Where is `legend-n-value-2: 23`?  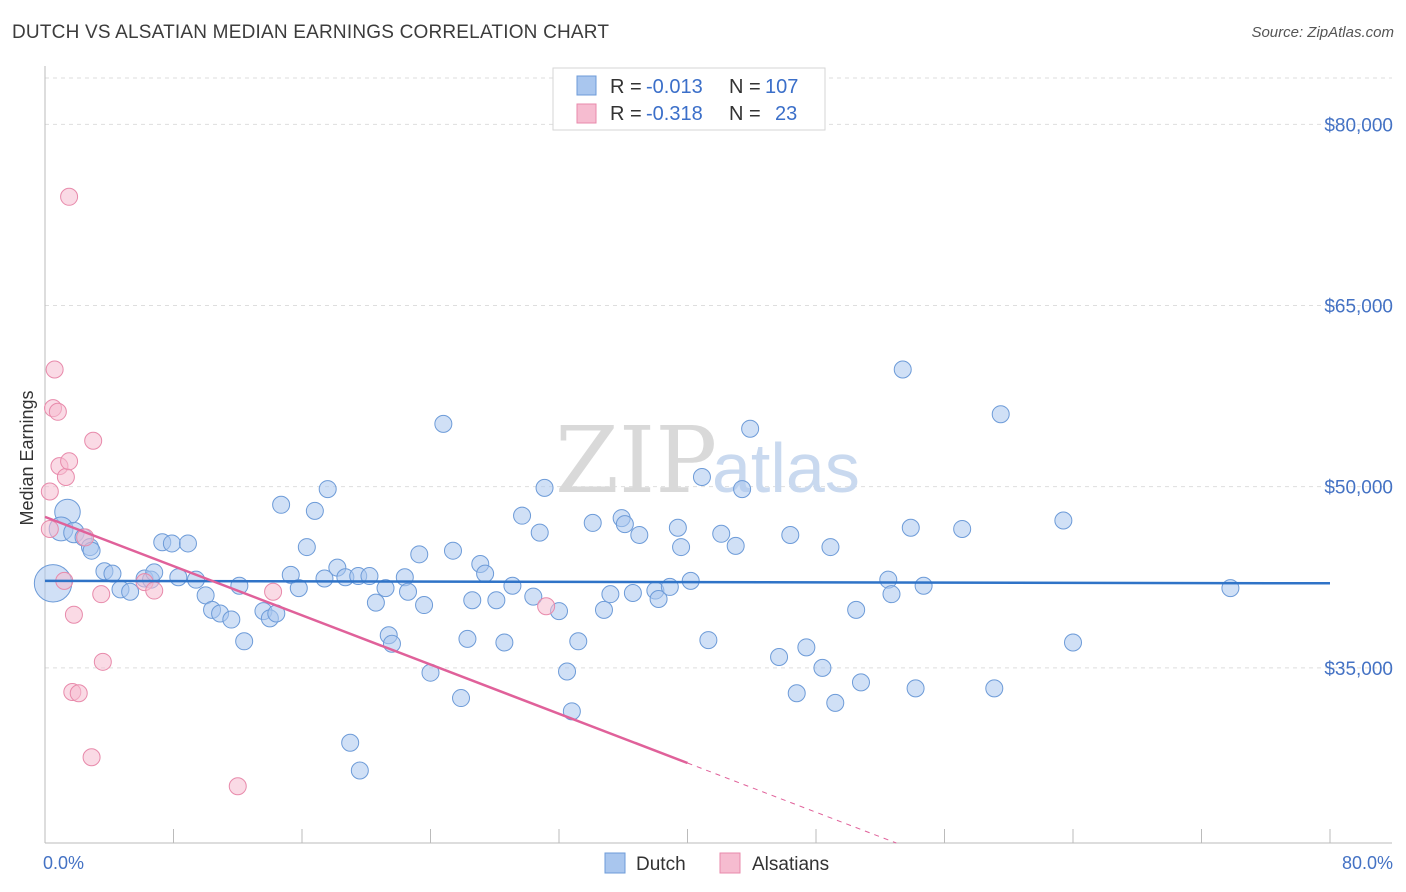 legend-n-value-2: 23 is located at coordinates (786, 114).